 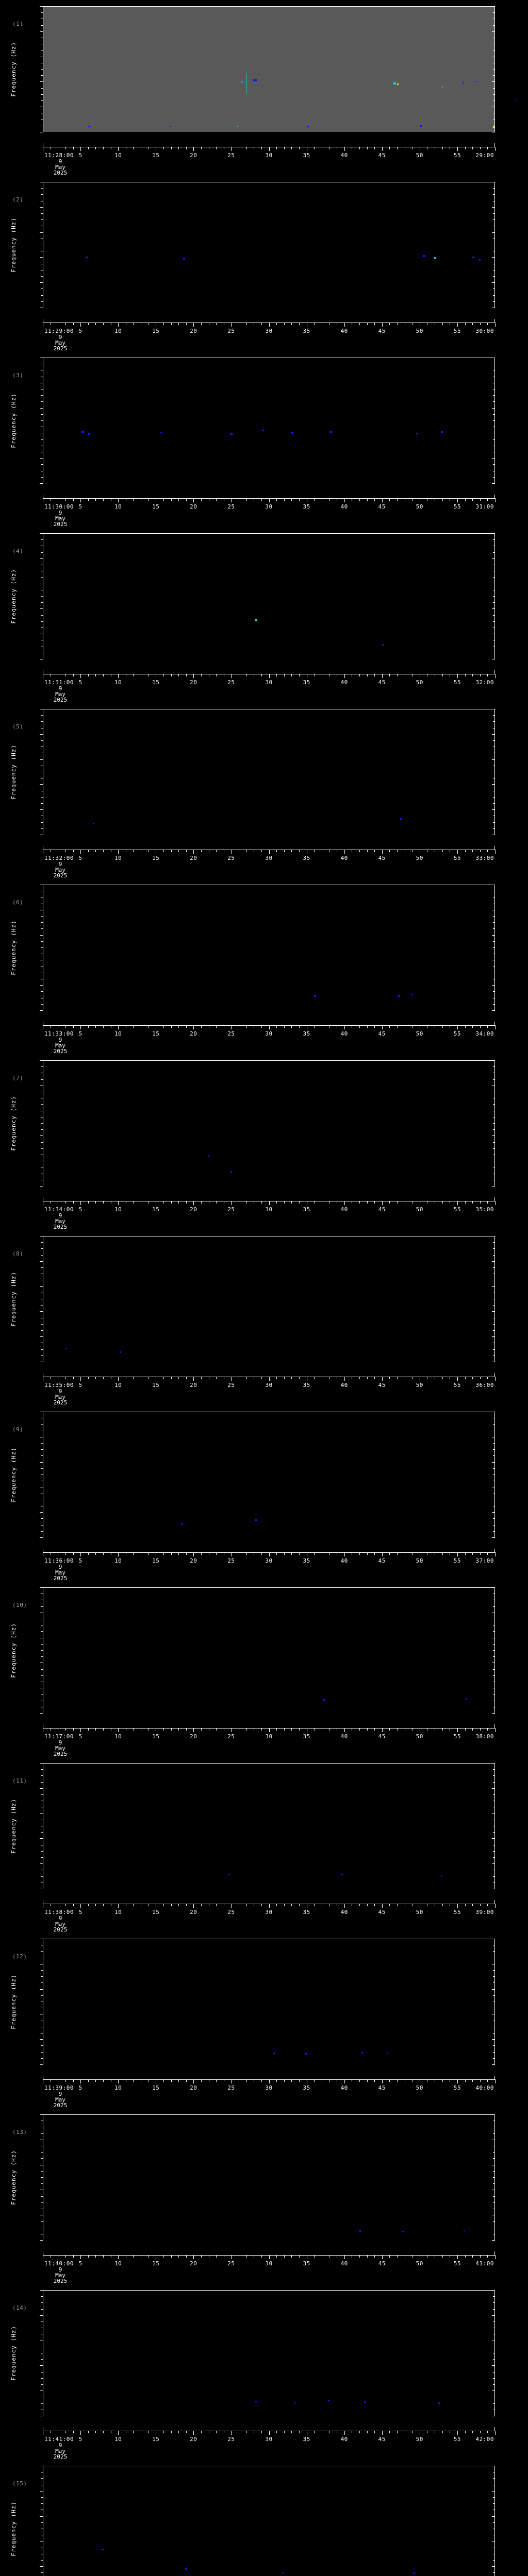 I want to click on y-axis-right, so click(x=493, y=421).